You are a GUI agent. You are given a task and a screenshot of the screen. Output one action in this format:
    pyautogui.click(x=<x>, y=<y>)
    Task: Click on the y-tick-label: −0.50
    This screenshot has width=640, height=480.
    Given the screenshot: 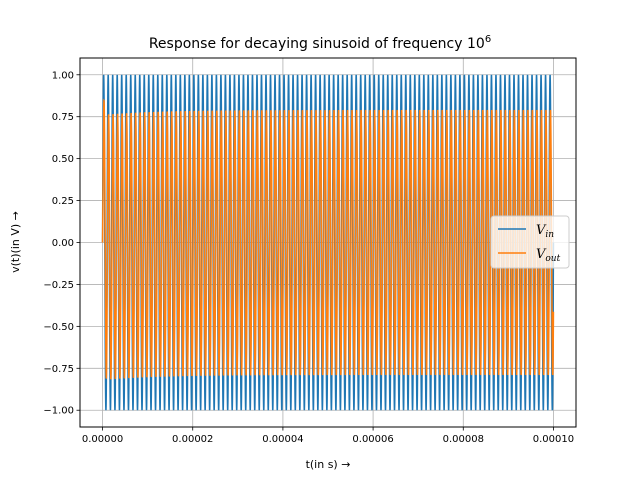 What is the action you would take?
    pyautogui.click(x=58, y=327)
    